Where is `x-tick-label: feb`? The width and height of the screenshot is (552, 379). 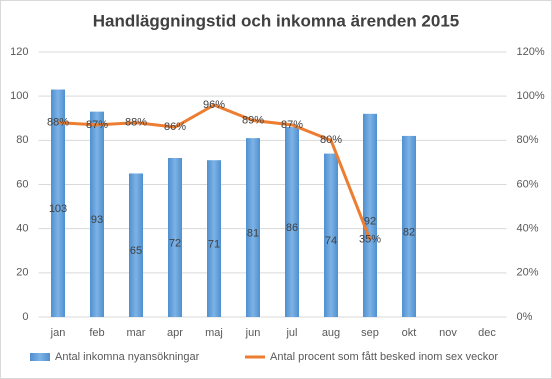
x-tick-label: feb is located at coordinates (96, 333).